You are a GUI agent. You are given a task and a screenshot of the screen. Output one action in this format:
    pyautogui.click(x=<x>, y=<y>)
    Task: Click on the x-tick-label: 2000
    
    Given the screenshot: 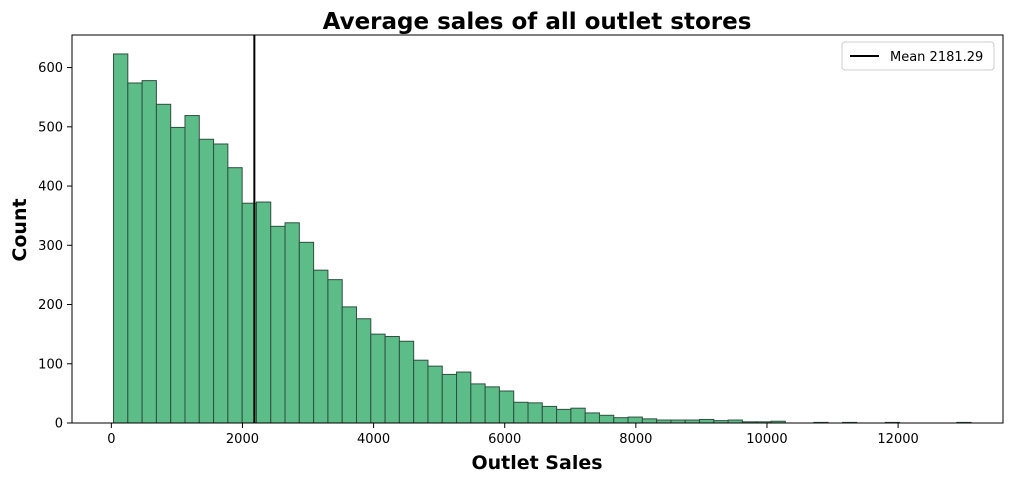 What is the action you would take?
    pyautogui.click(x=242, y=439)
    